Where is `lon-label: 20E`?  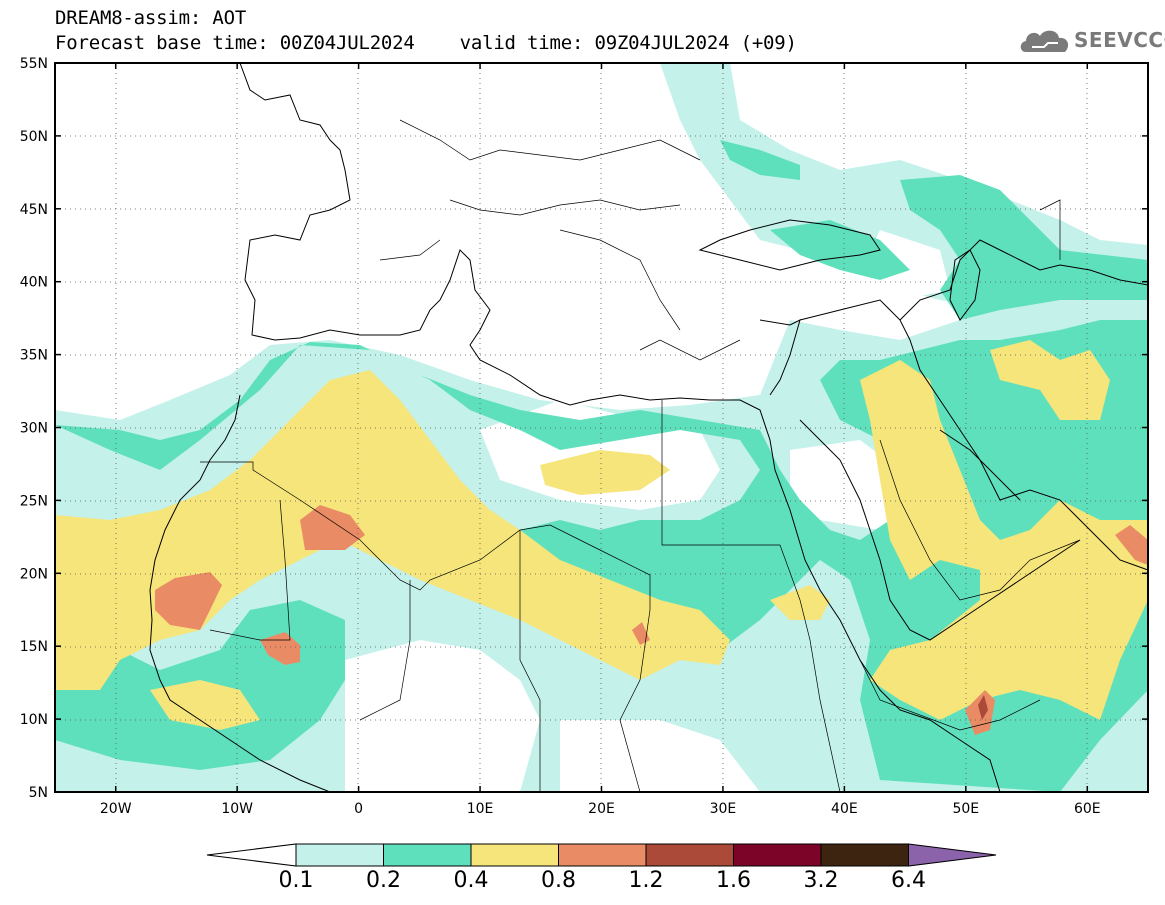 lon-label: 20E is located at coordinates (601, 809).